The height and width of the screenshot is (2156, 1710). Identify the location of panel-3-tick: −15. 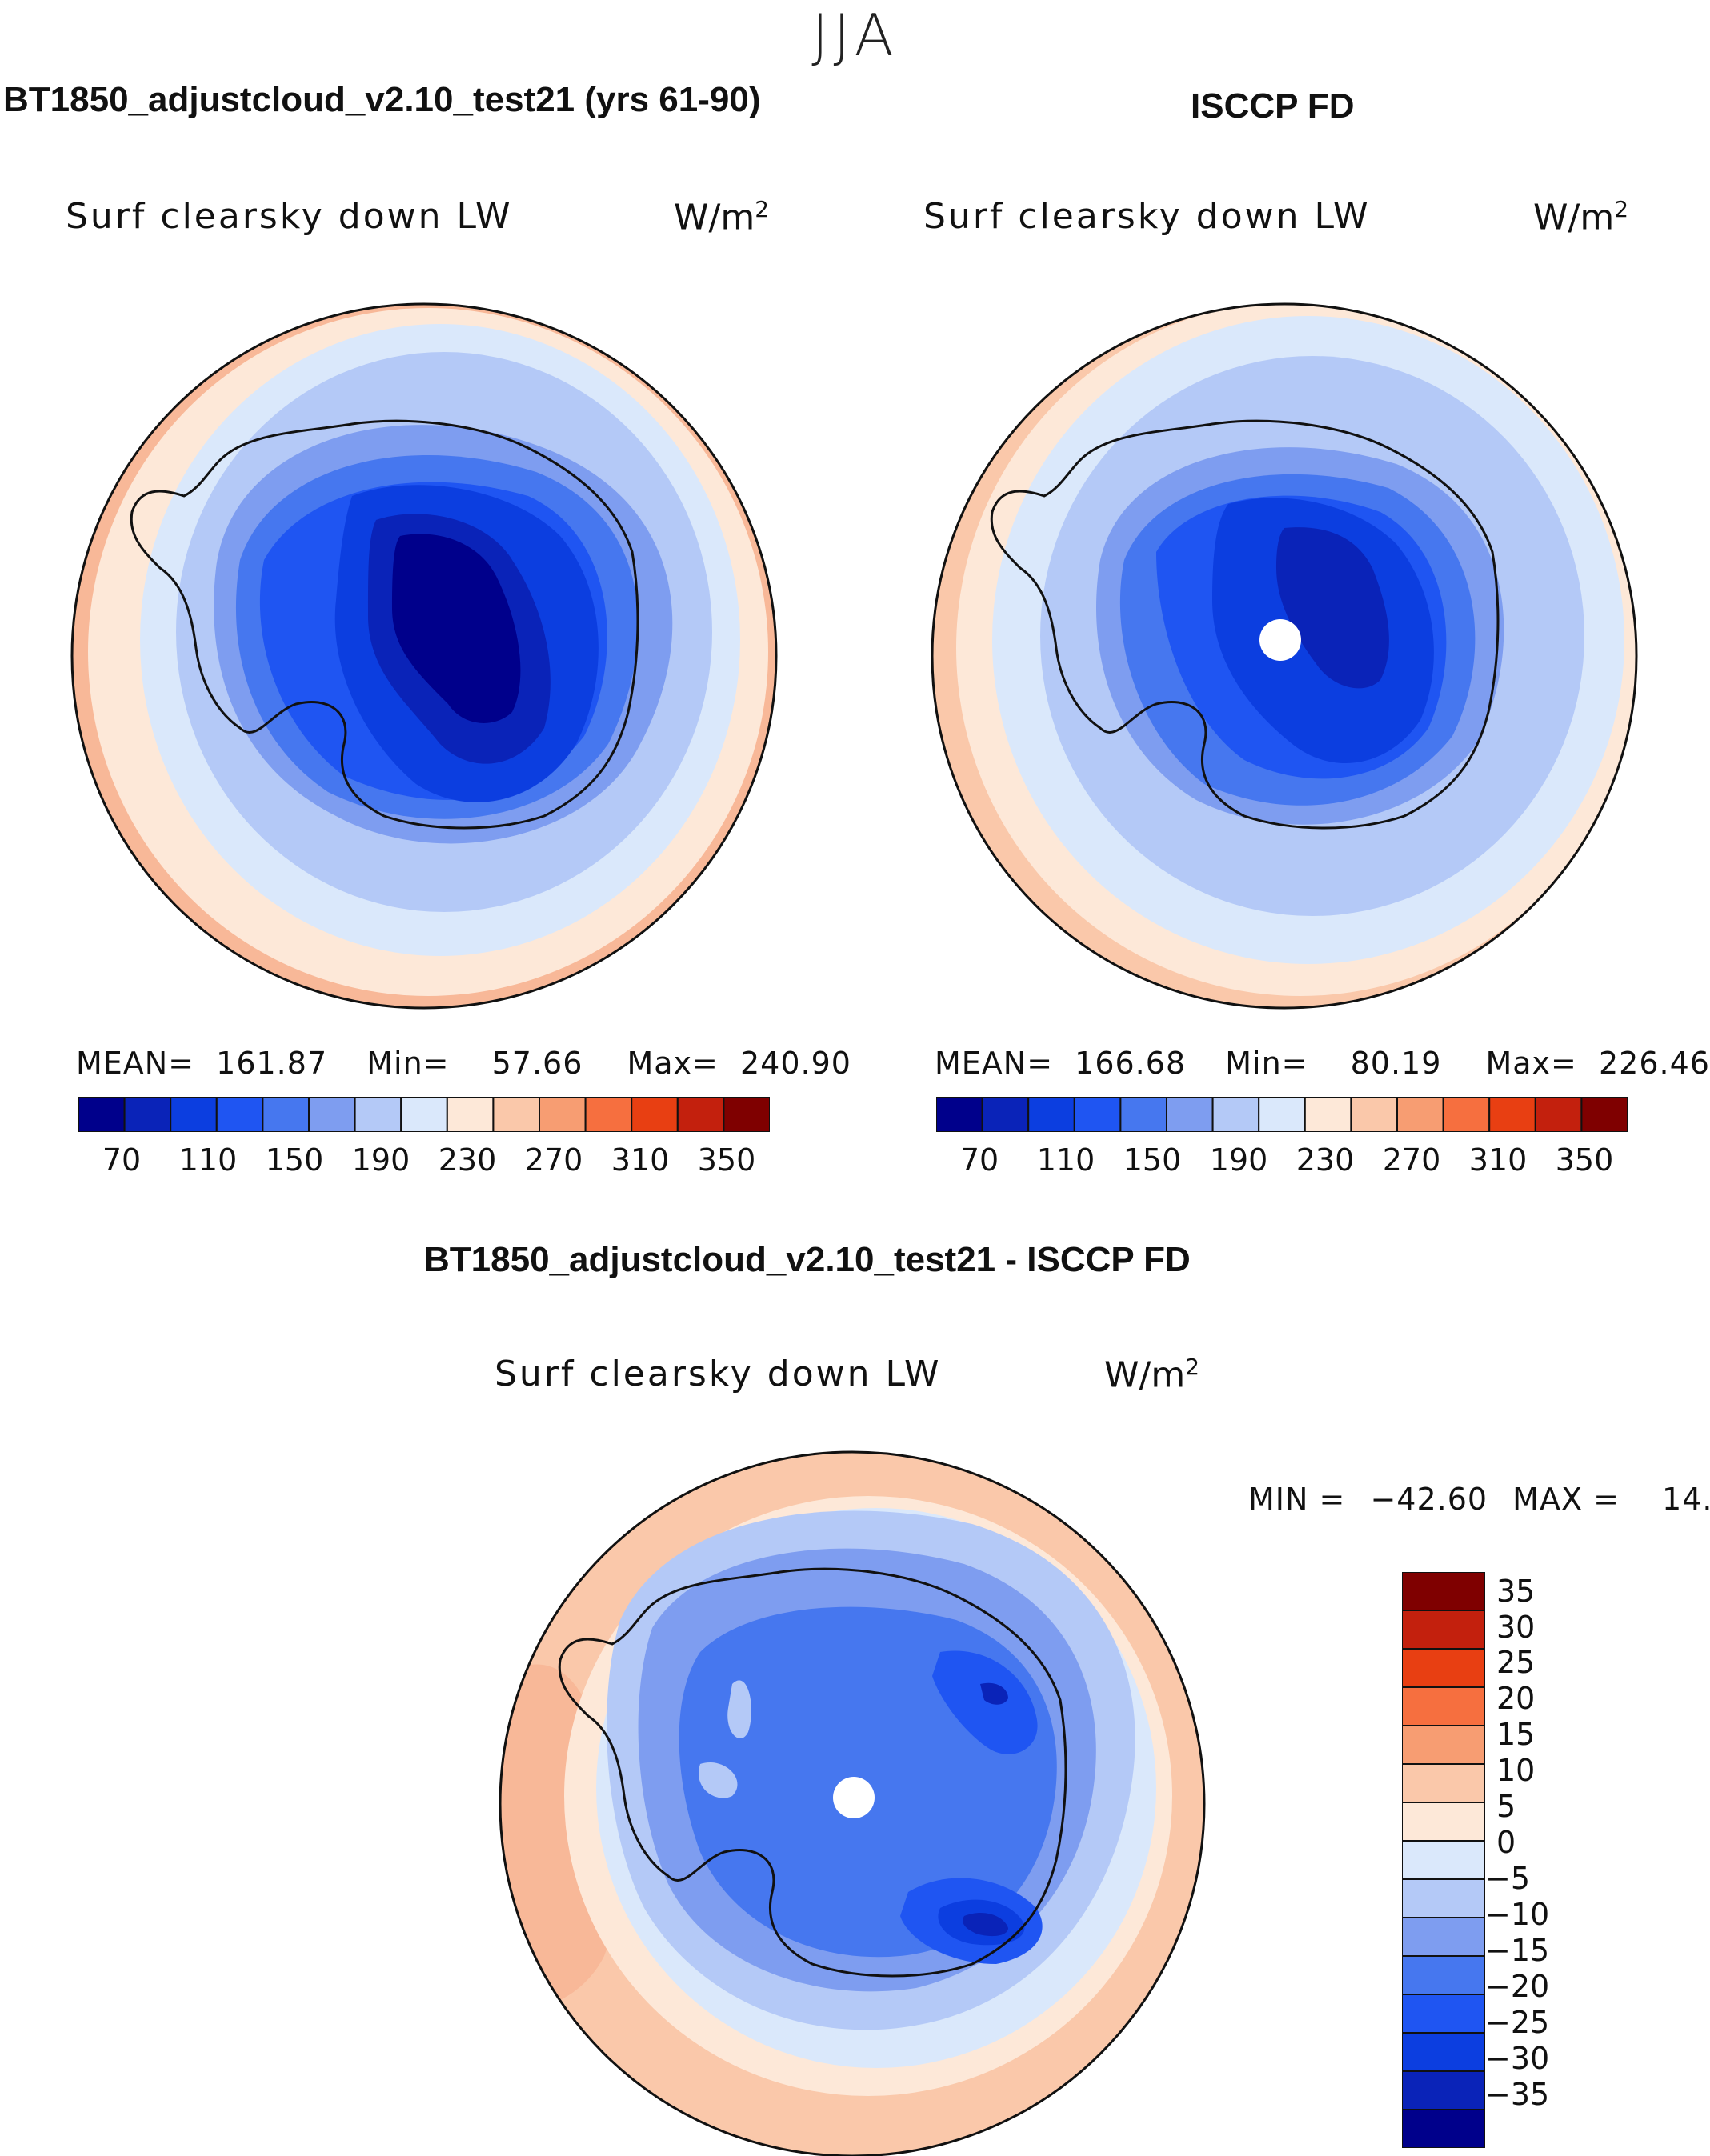
(1517, 1950).